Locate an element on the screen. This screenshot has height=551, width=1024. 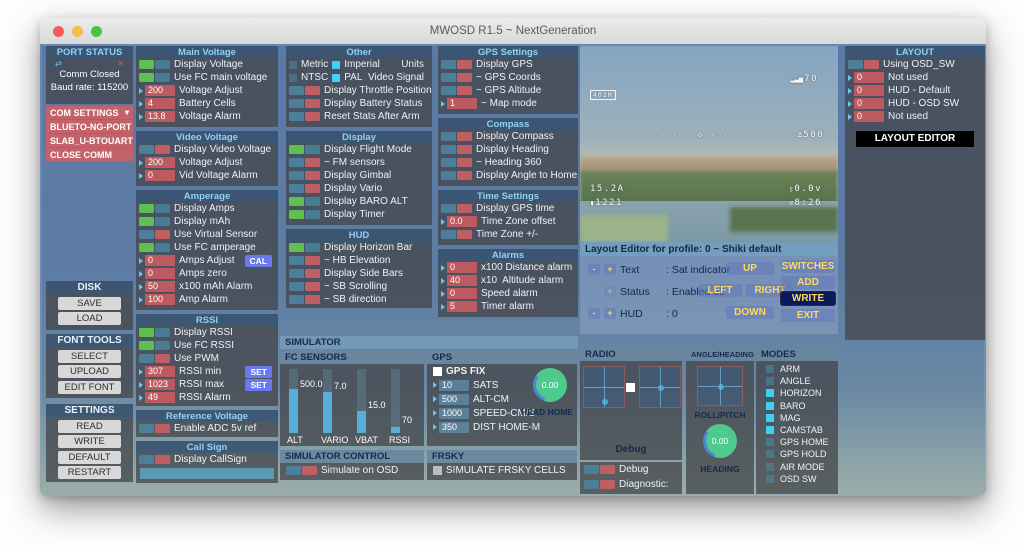
settings-button: RESTART is located at coordinates (89, 472).